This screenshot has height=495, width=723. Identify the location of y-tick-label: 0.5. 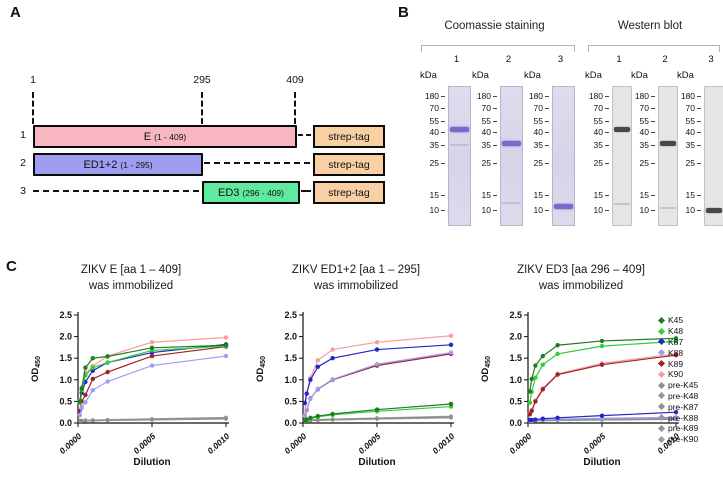
(65, 401).